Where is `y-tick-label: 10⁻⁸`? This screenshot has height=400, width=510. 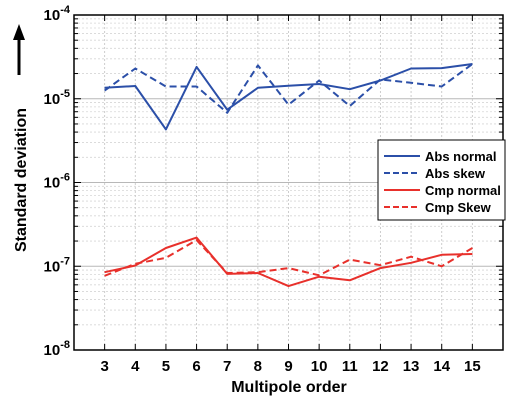
y-tick-label: 10⁻⁸ is located at coordinates (57, 349).